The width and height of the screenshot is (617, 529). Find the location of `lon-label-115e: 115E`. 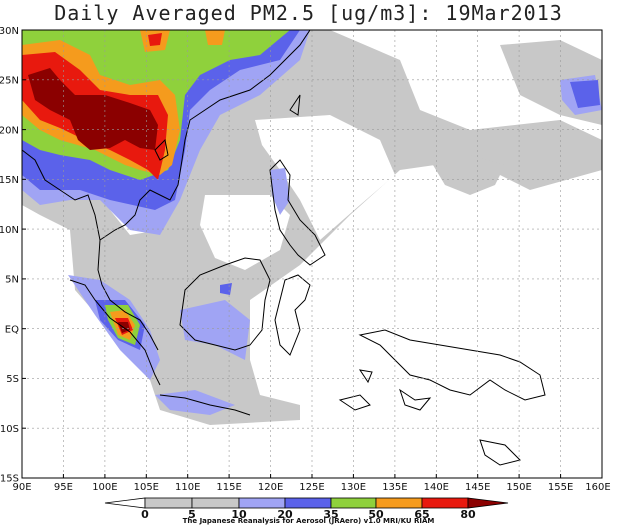

lon-label-115e: 115E is located at coordinates (228, 487).